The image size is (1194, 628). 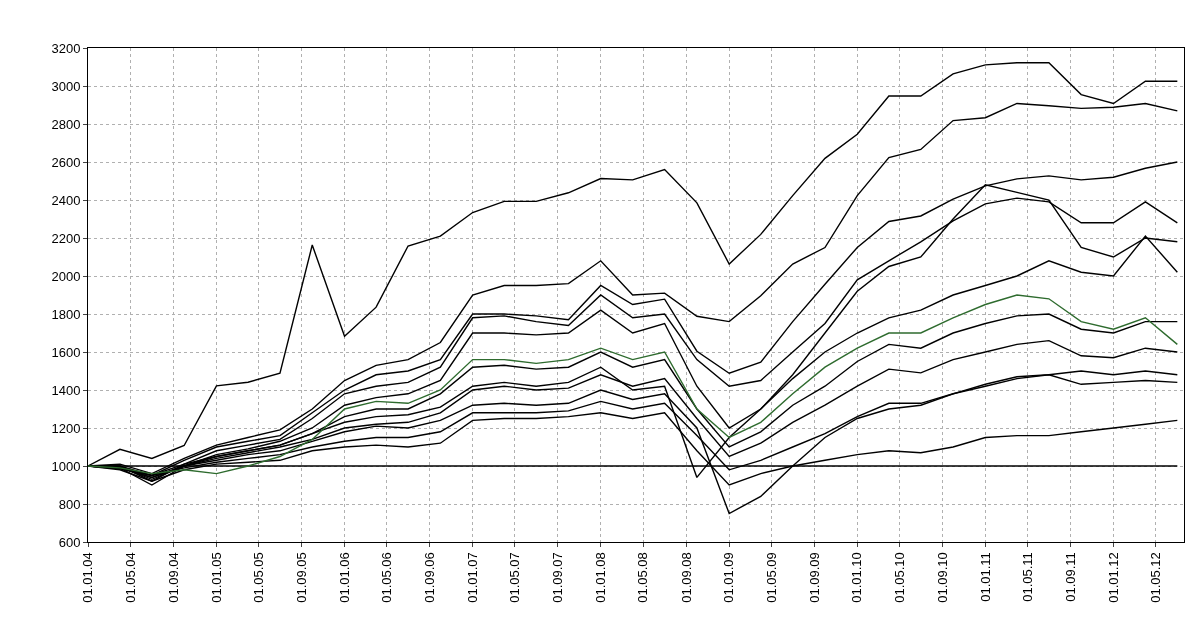 I want to click on x-tick-label: 01.01.05, so click(x=216, y=577).